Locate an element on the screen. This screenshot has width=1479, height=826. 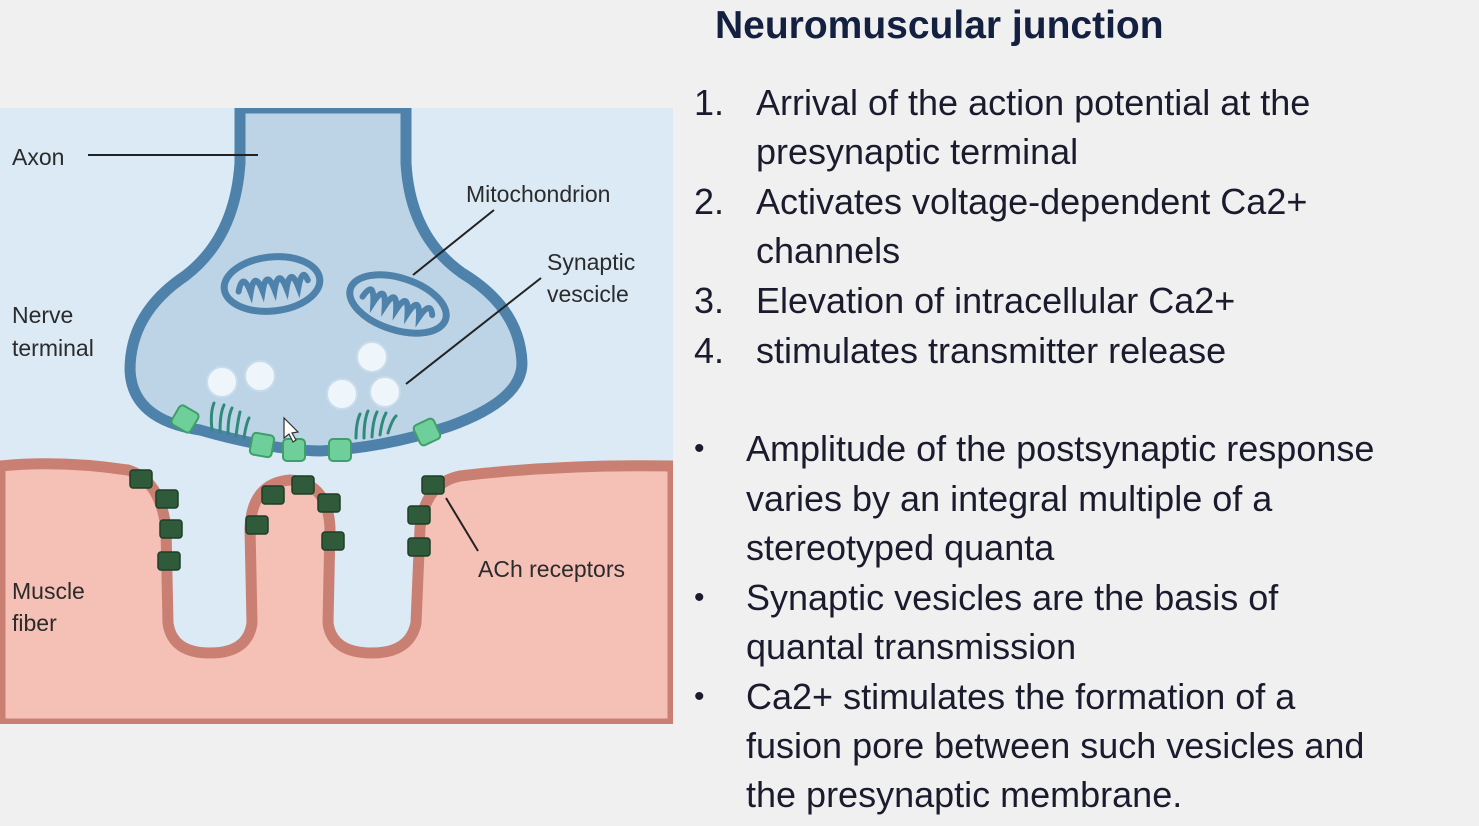
step-text: Elevation of intracellular Ca2+ is located at coordinates (996, 300).